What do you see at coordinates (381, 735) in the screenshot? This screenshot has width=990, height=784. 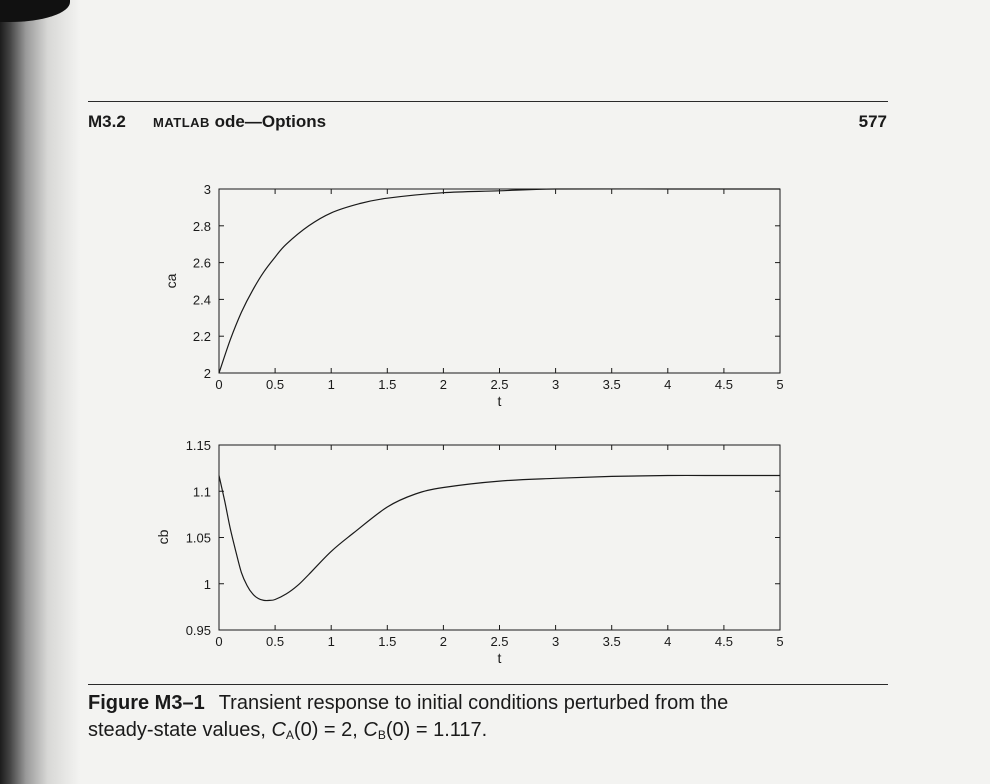 I see `cb-subscript: B` at bounding box center [381, 735].